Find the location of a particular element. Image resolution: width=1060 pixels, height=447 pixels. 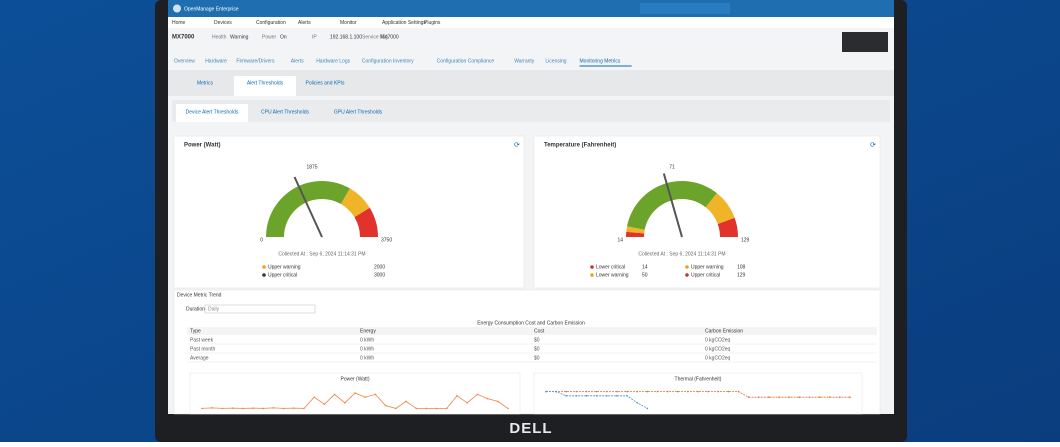

sub-tab: Metrics is located at coordinates (205, 83).